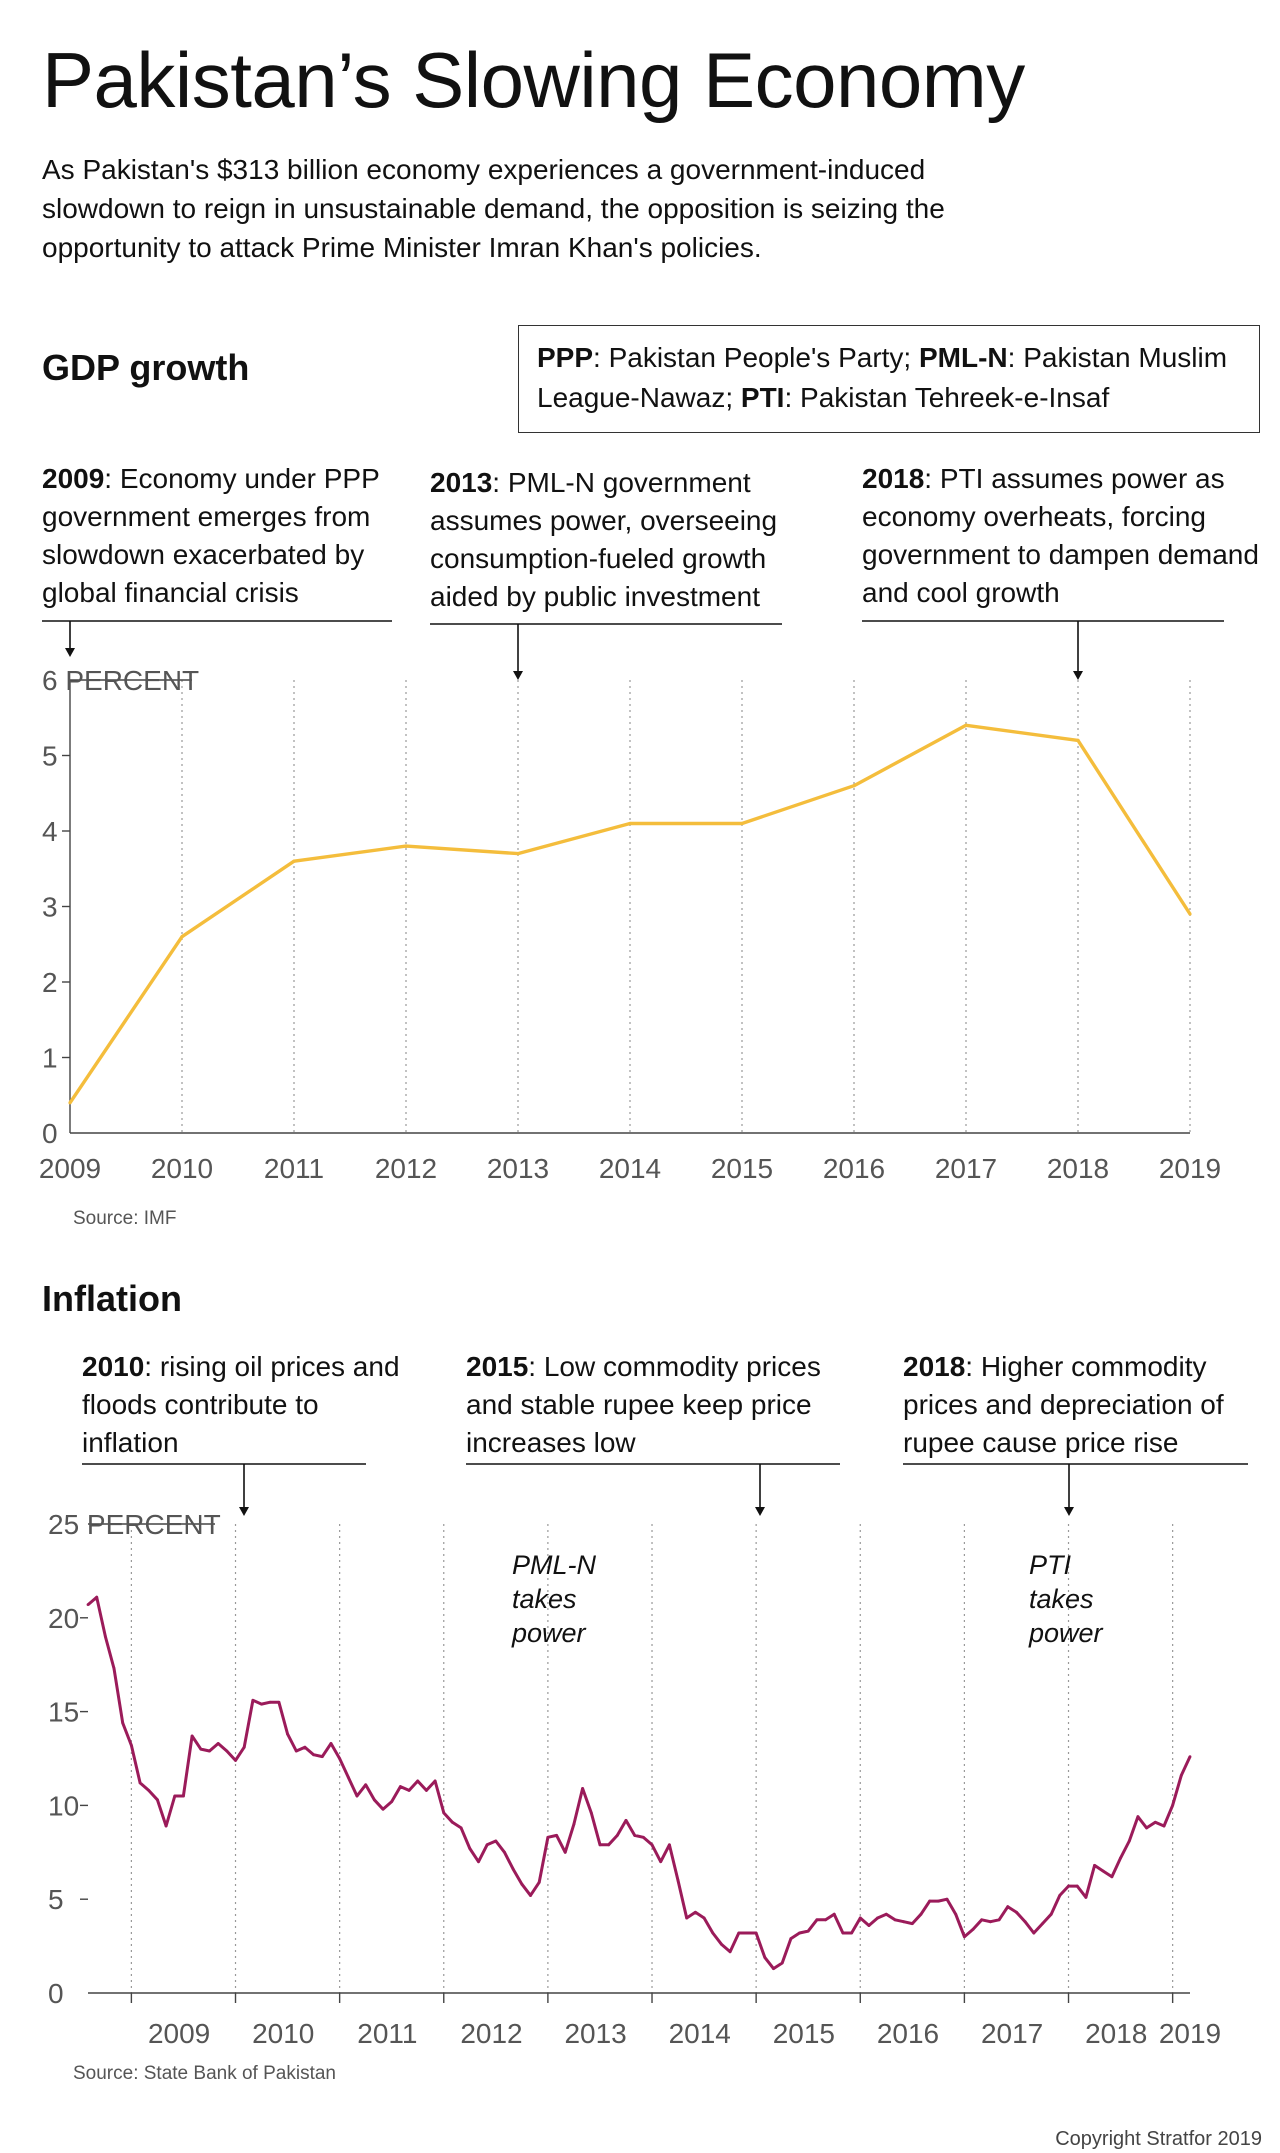 The width and height of the screenshot is (1280, 2153). I want to click on legend-pti-text: : Pakistan Tehreek-e-Insaf, so click(947, 397).